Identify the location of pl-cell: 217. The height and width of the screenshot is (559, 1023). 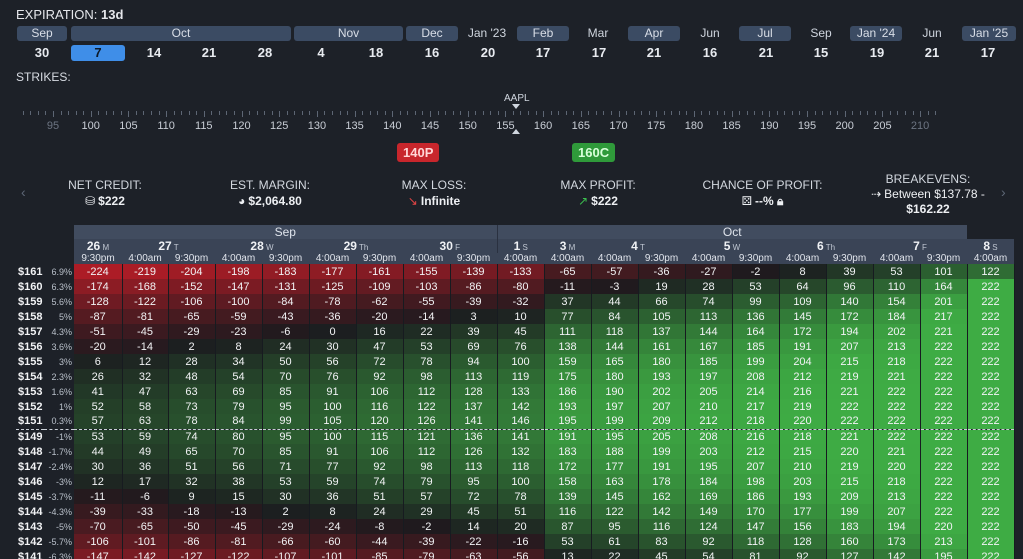
(944, 316).